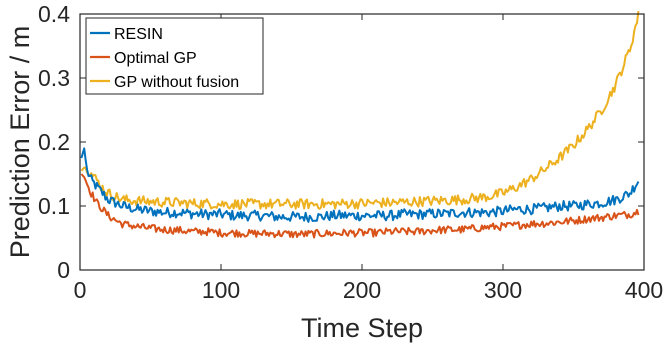  I want to click on x-tick-label: 400, so click(644, 290).